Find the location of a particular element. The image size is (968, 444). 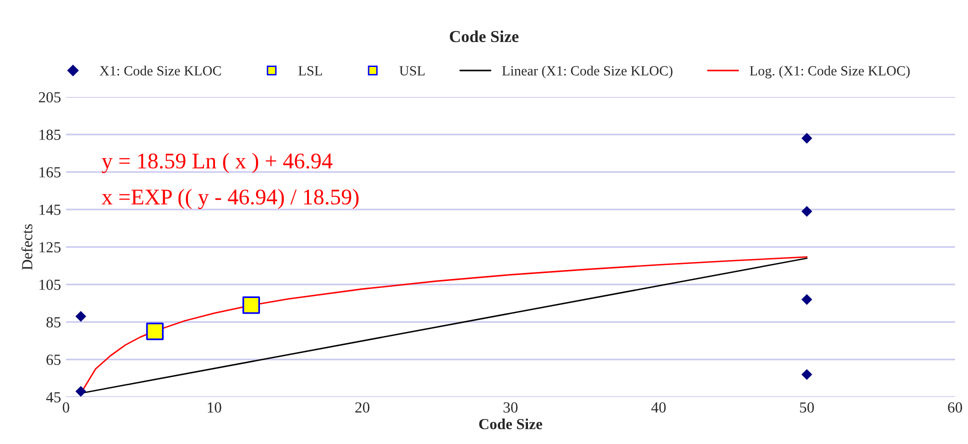

annotation: y = 18.59 Ln ( x ) + 46.94 is located at coordinates (217, 163).